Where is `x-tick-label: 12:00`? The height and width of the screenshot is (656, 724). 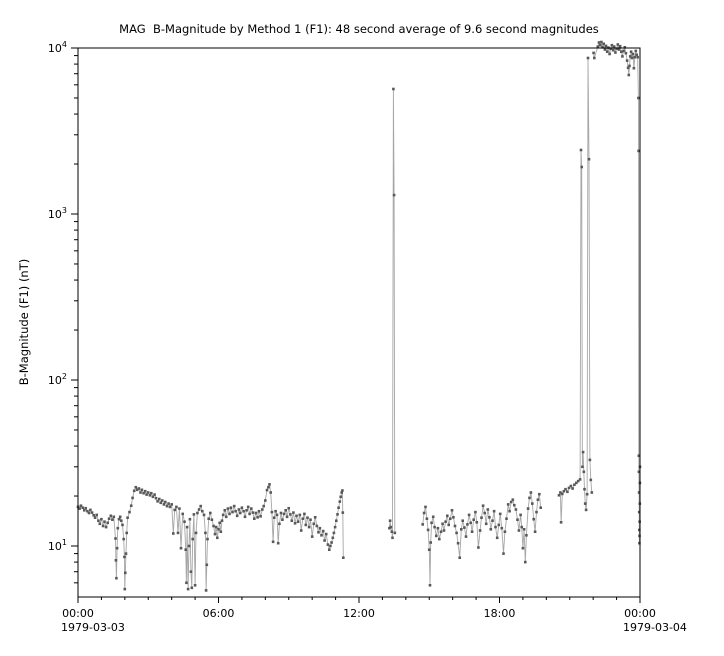 x-tick-label: 12:00 is located at coordinates (359, 613).